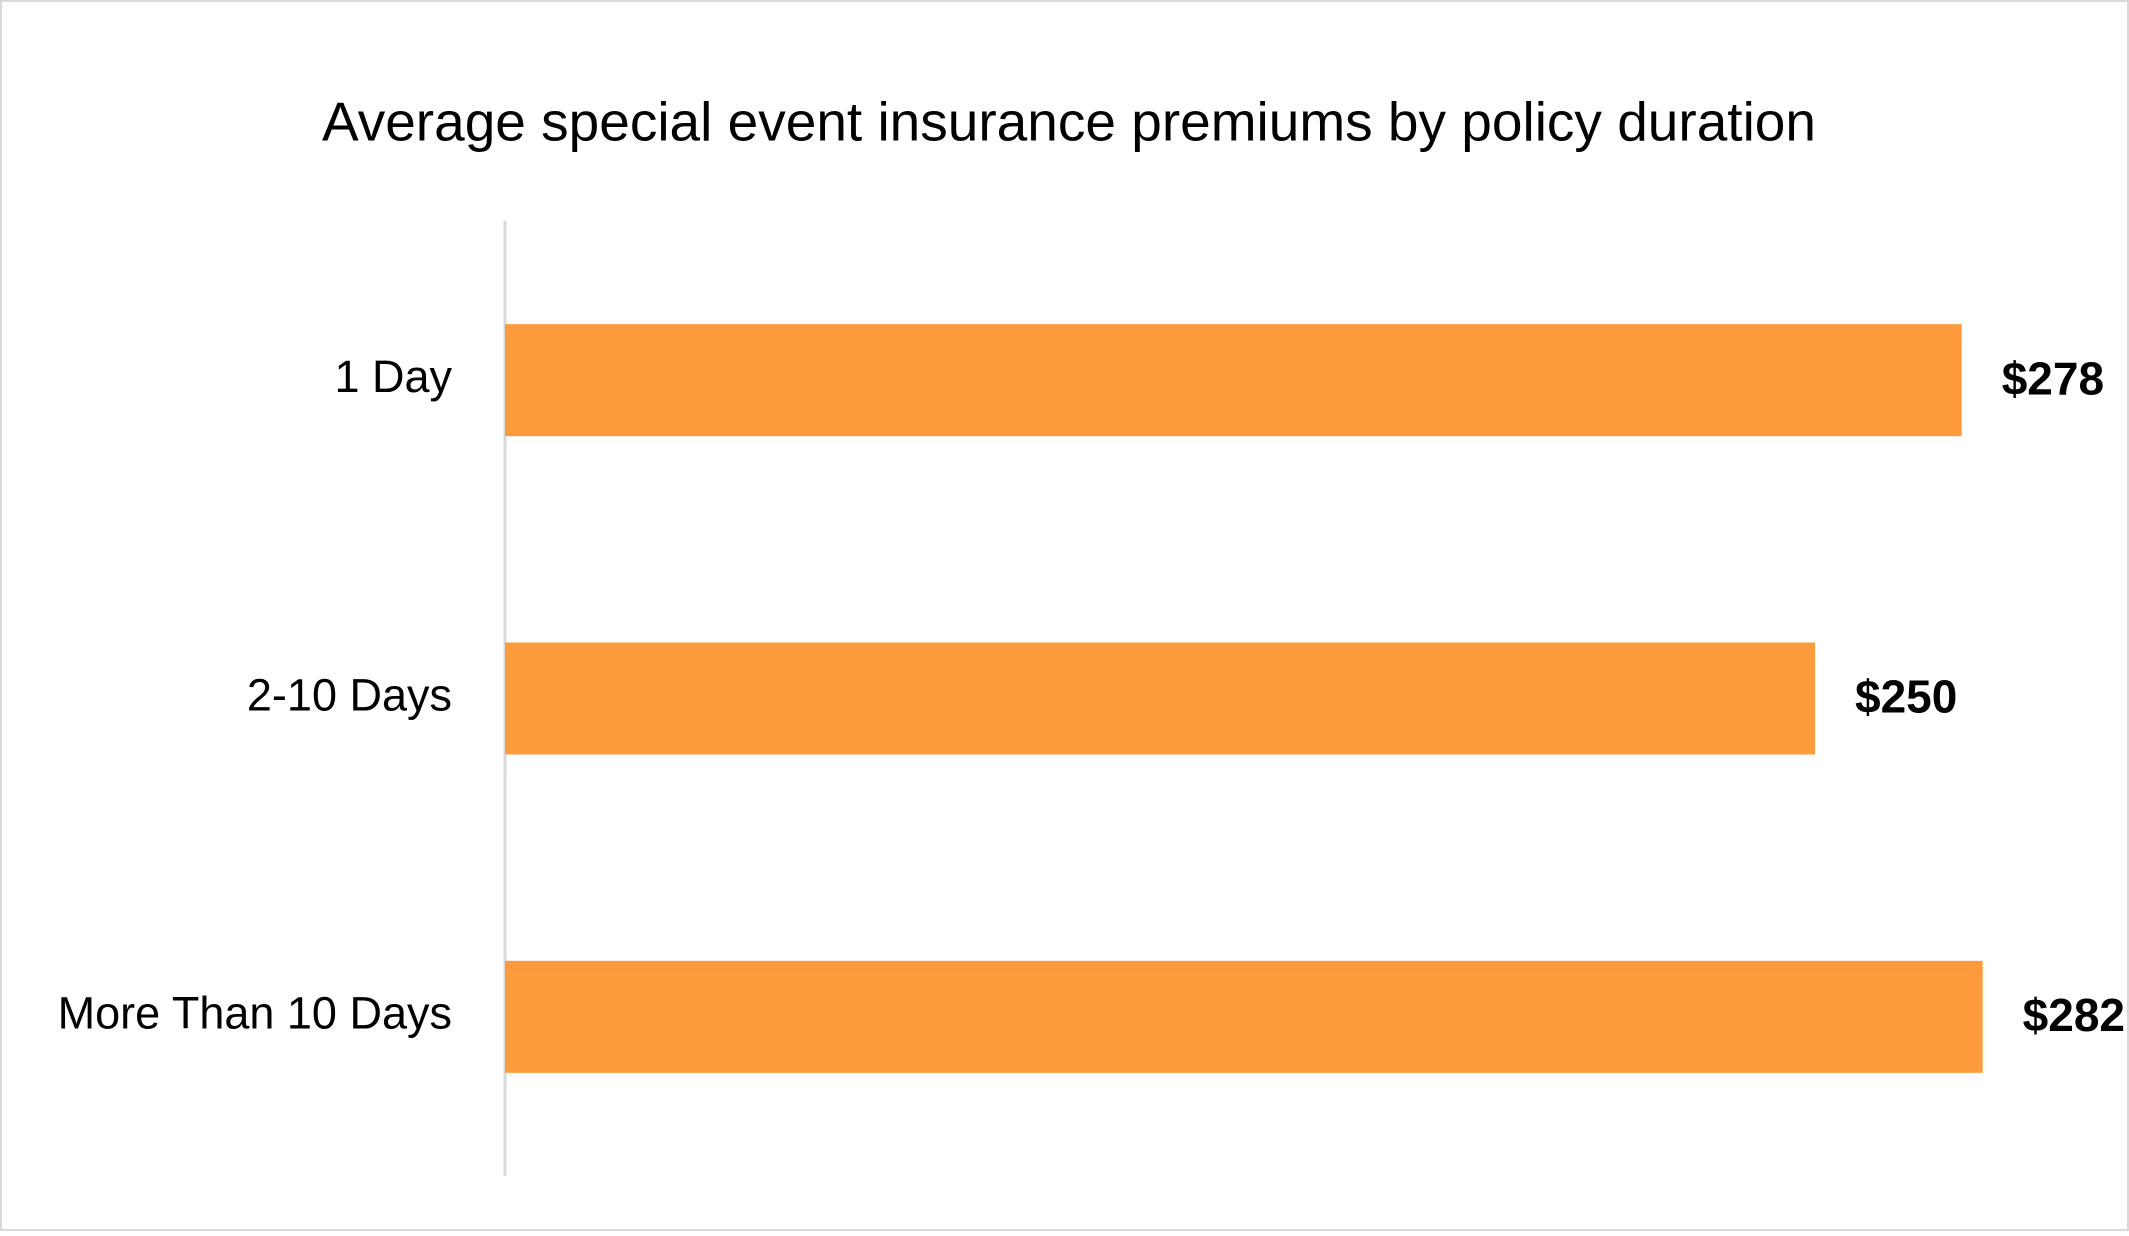 The width and height of the screenshot is (2129, 1236). I want to click on value-label: $250, so click(1906, 697).